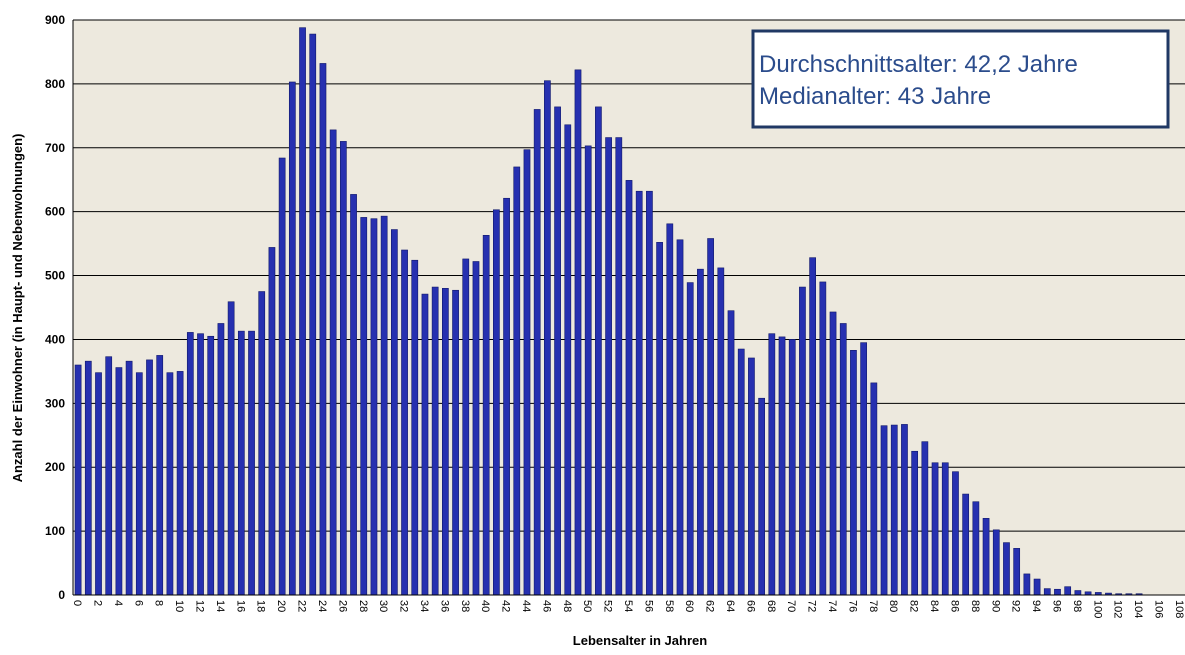 This screenshot has width=1185, height=655. I want to click on x-tick-label: 76, so click(852, 606).